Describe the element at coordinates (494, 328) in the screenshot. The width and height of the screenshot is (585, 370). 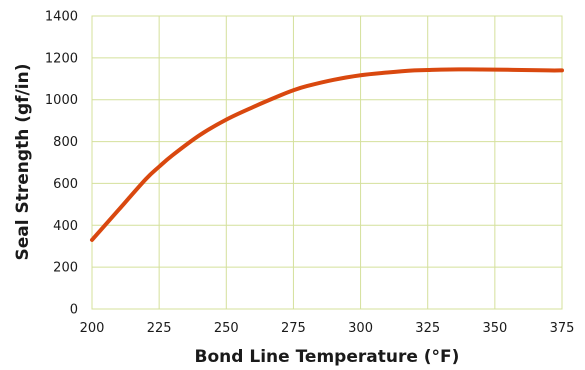
I see `x-tick-label: 350` at that location.